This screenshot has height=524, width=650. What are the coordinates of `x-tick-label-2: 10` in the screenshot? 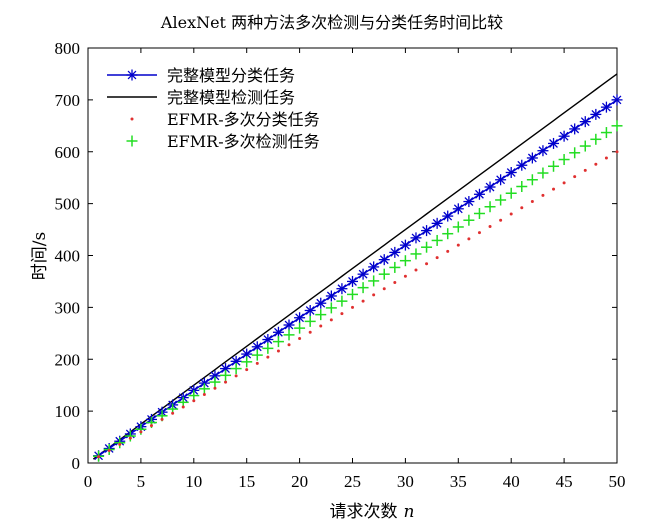 It's located at (193, 481).